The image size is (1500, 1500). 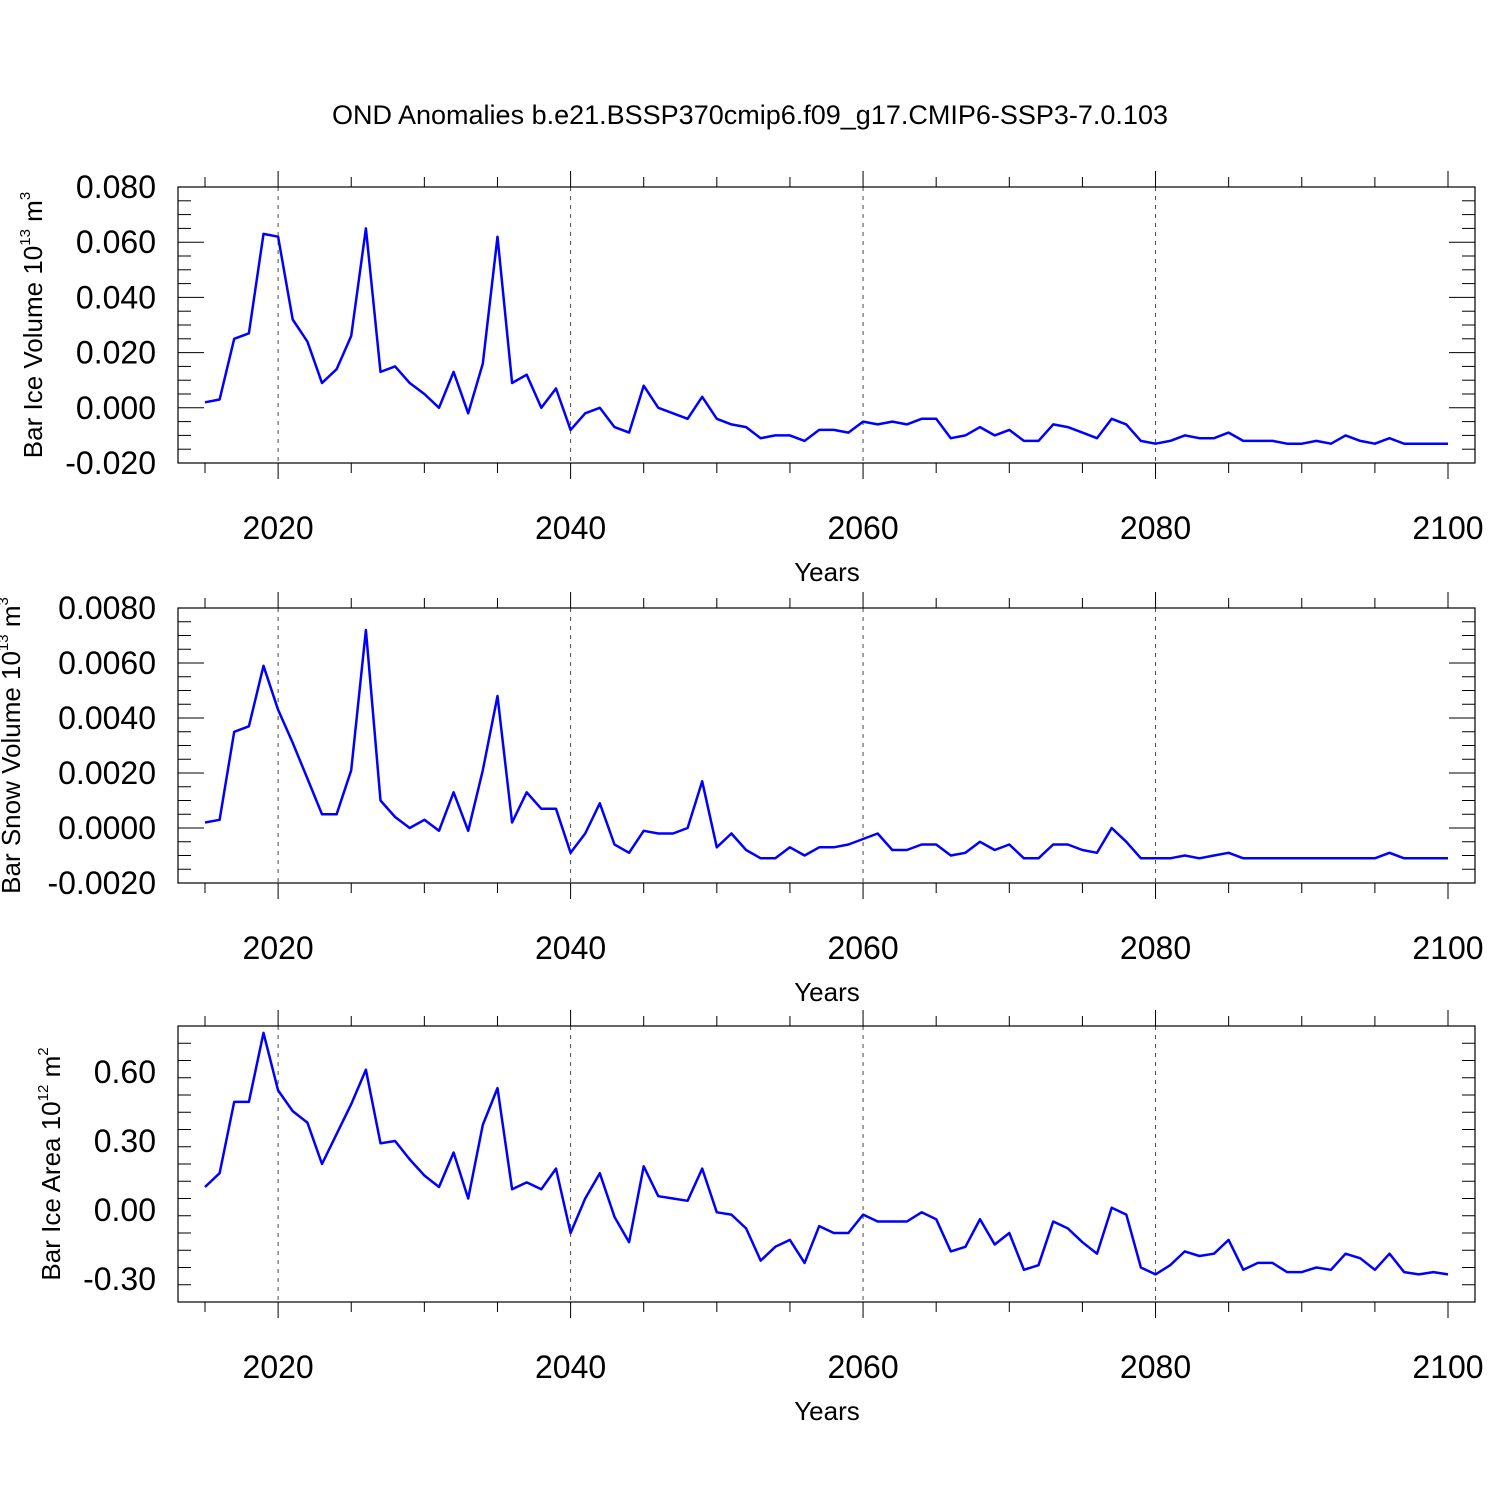 I want to click on y-axis-label-unit-exponent: 2, so click(x=43, y=1051).